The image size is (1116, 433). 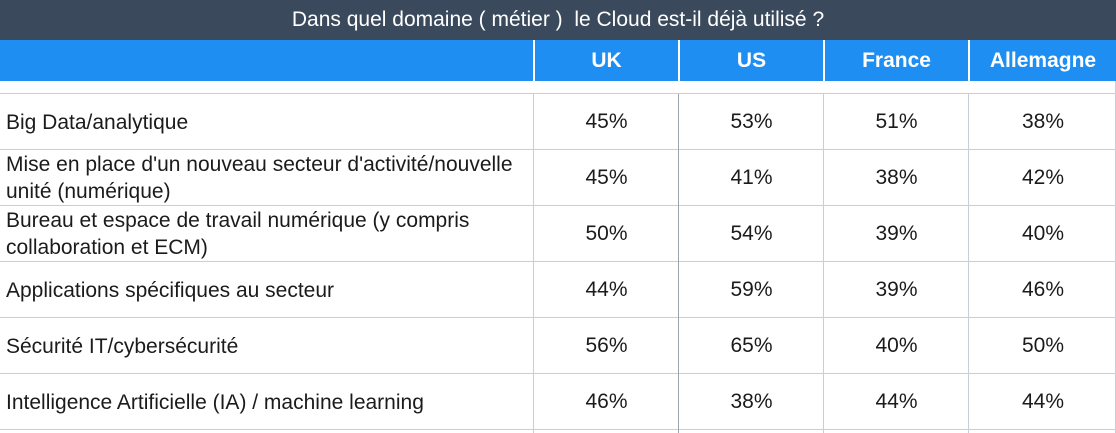 I want to click on cell-value-allemagne: 50%, so click(x=1043, y=345).